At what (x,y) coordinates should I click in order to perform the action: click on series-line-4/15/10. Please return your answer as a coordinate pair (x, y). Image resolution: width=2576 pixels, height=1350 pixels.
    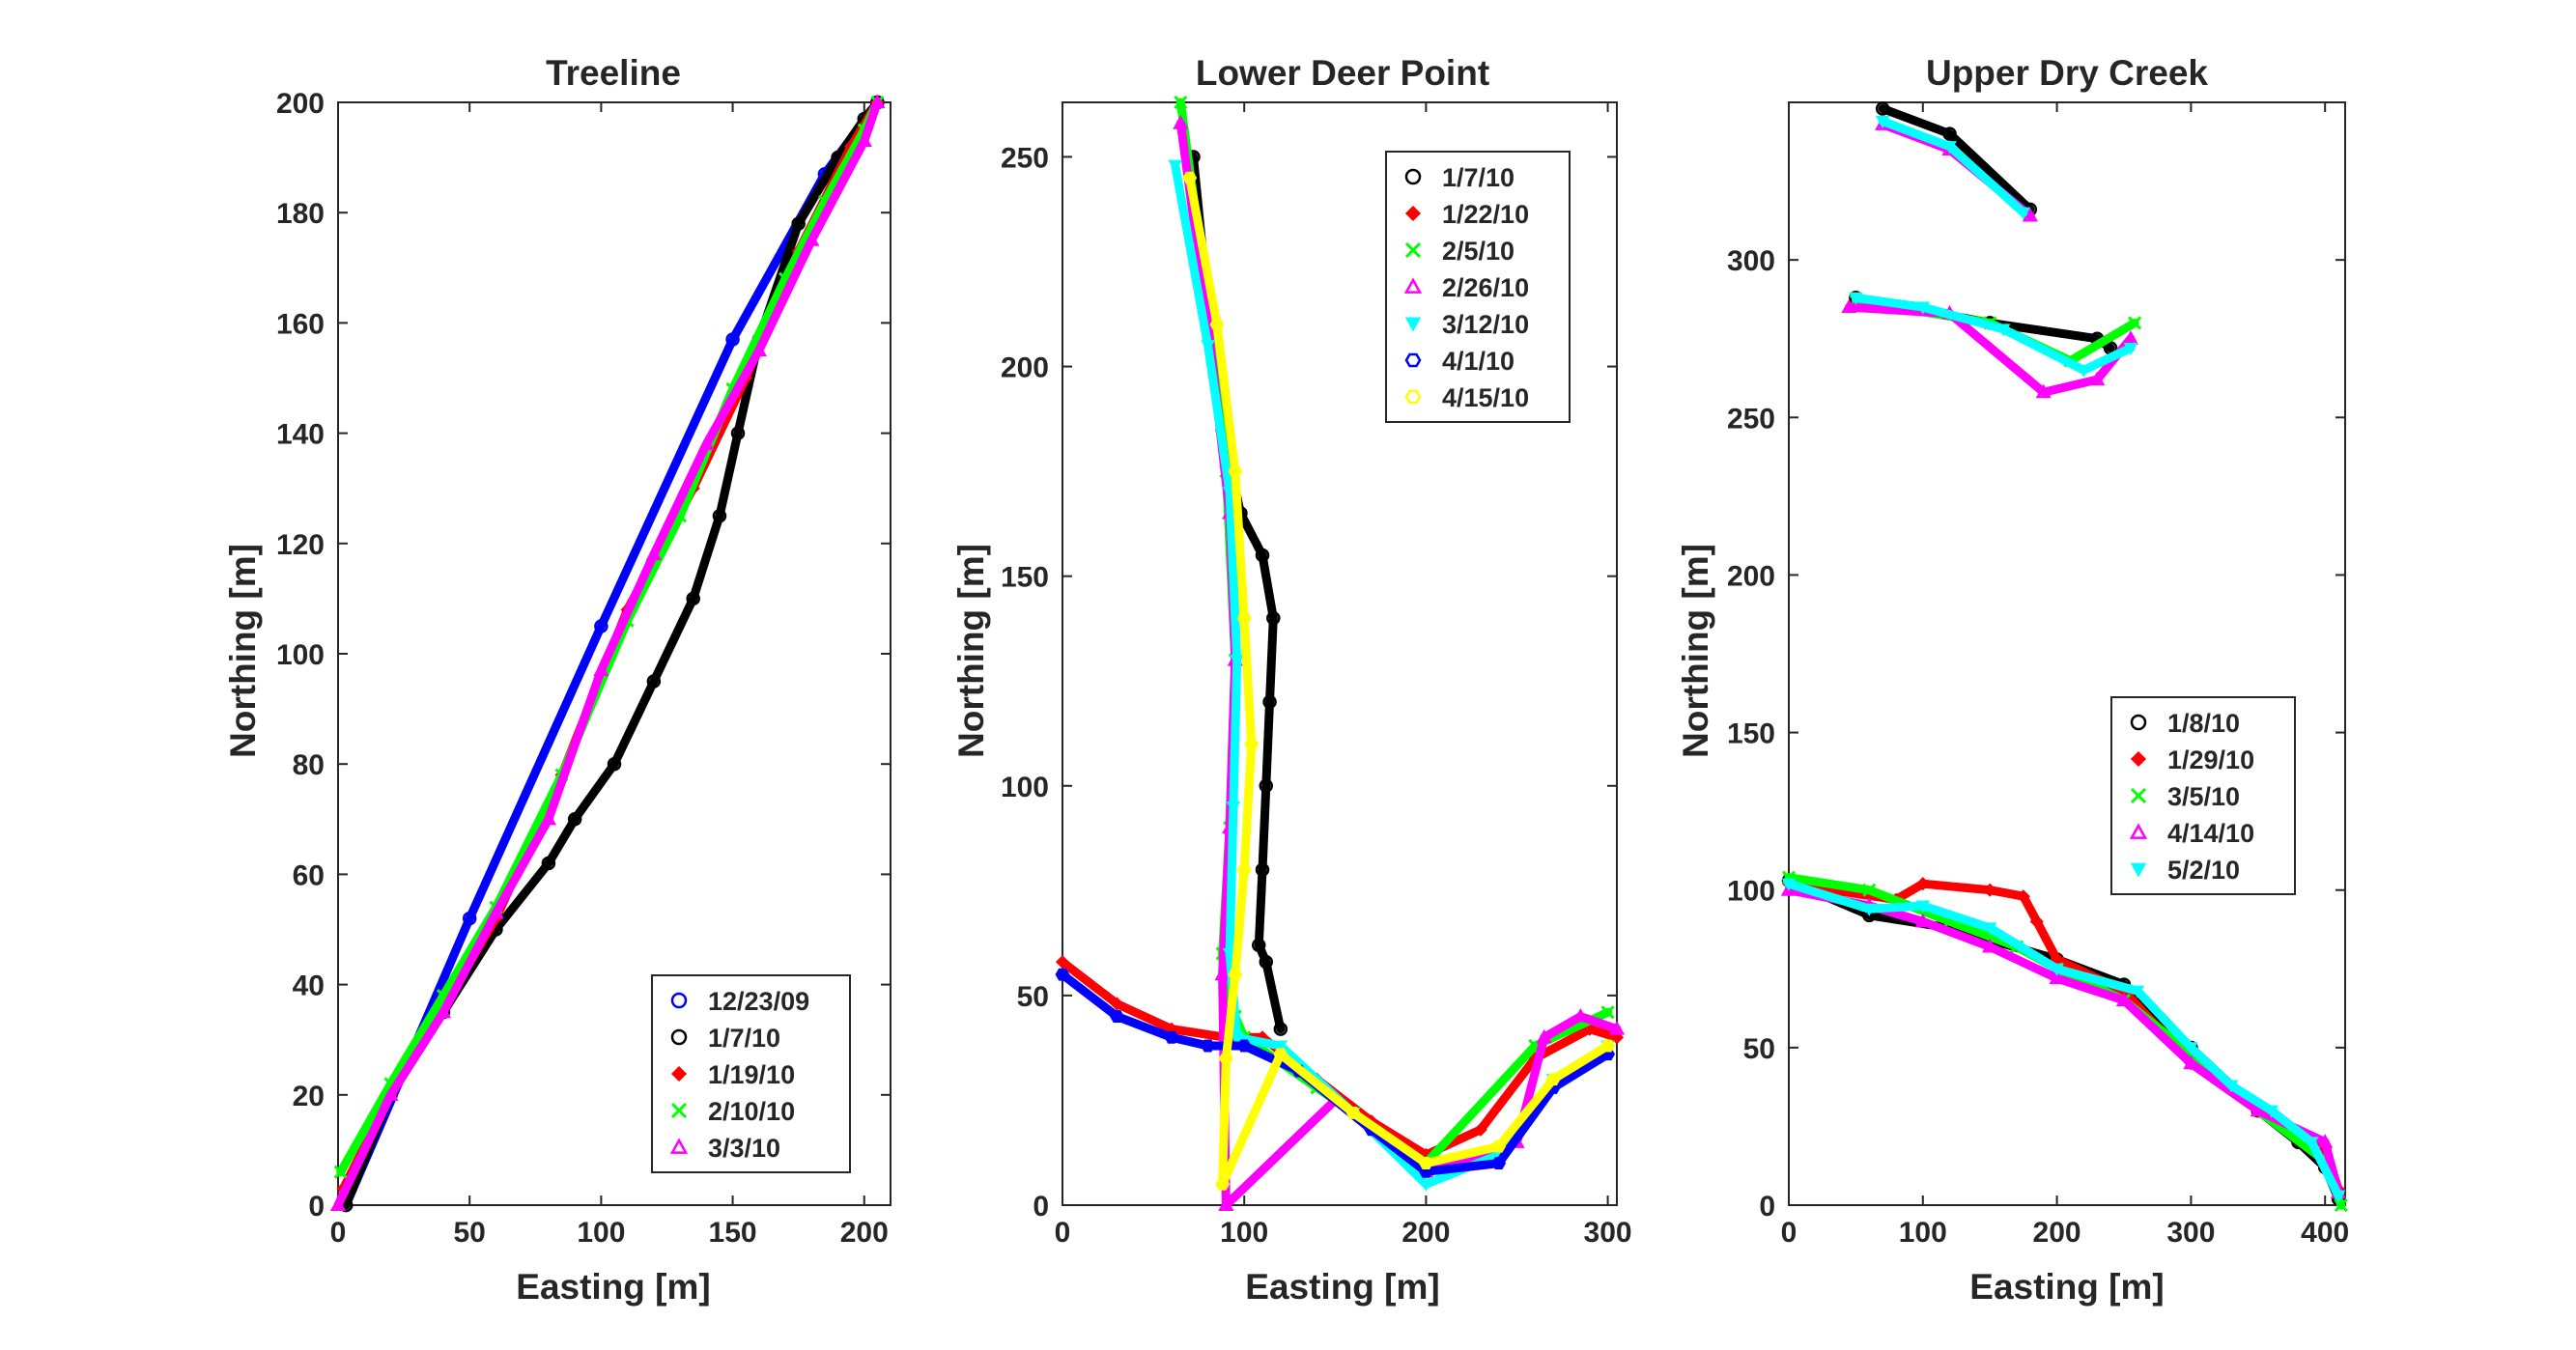
    Looking at the image, I should click on (1399, 681).